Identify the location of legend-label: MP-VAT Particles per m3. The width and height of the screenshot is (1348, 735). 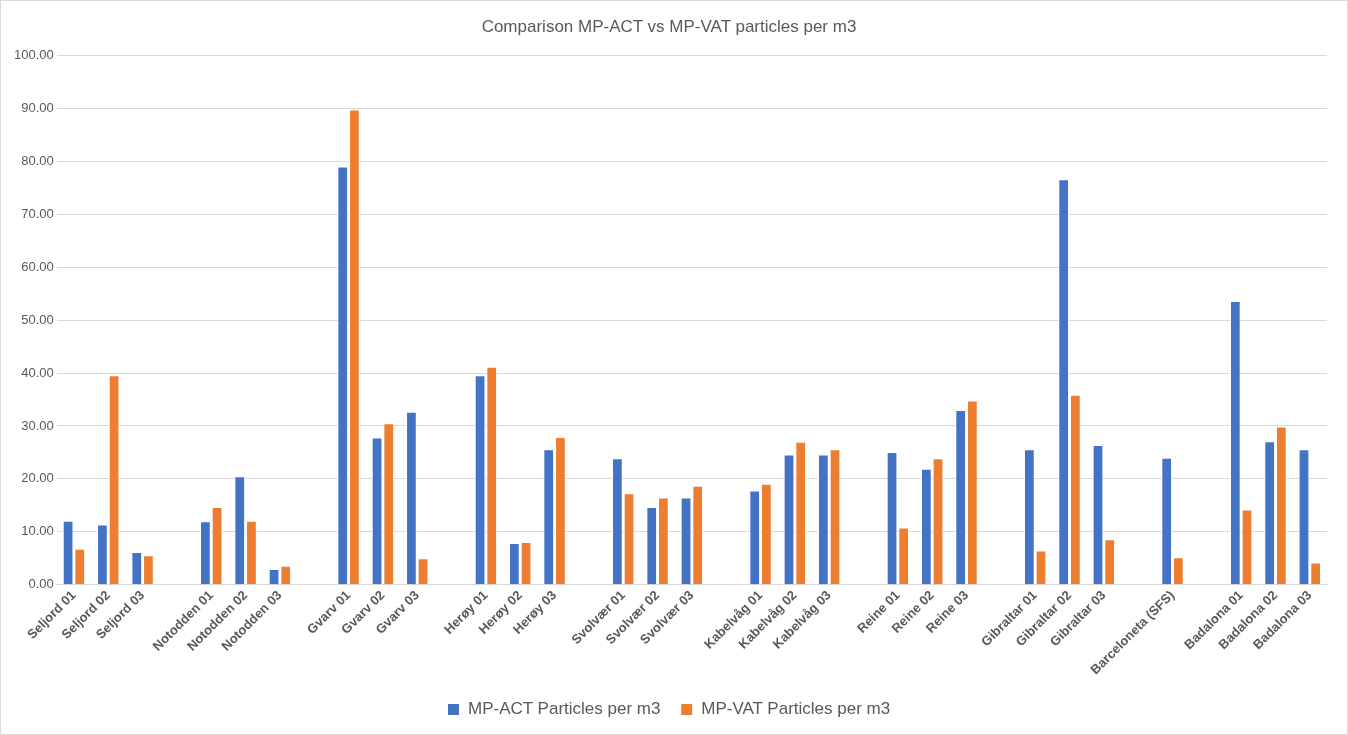
(796, 709).